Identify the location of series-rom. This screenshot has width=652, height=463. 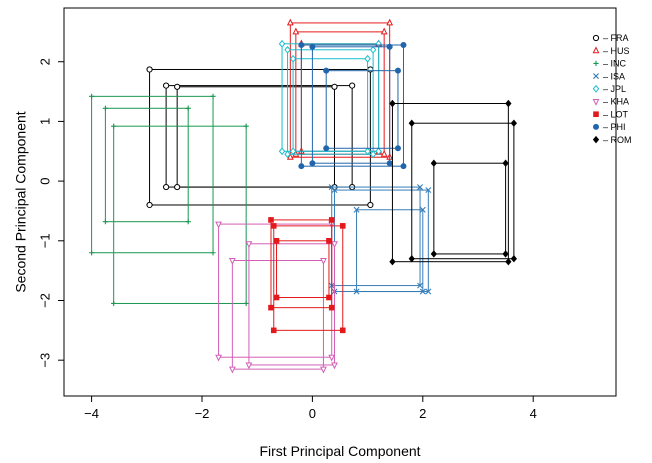
(453, 182).